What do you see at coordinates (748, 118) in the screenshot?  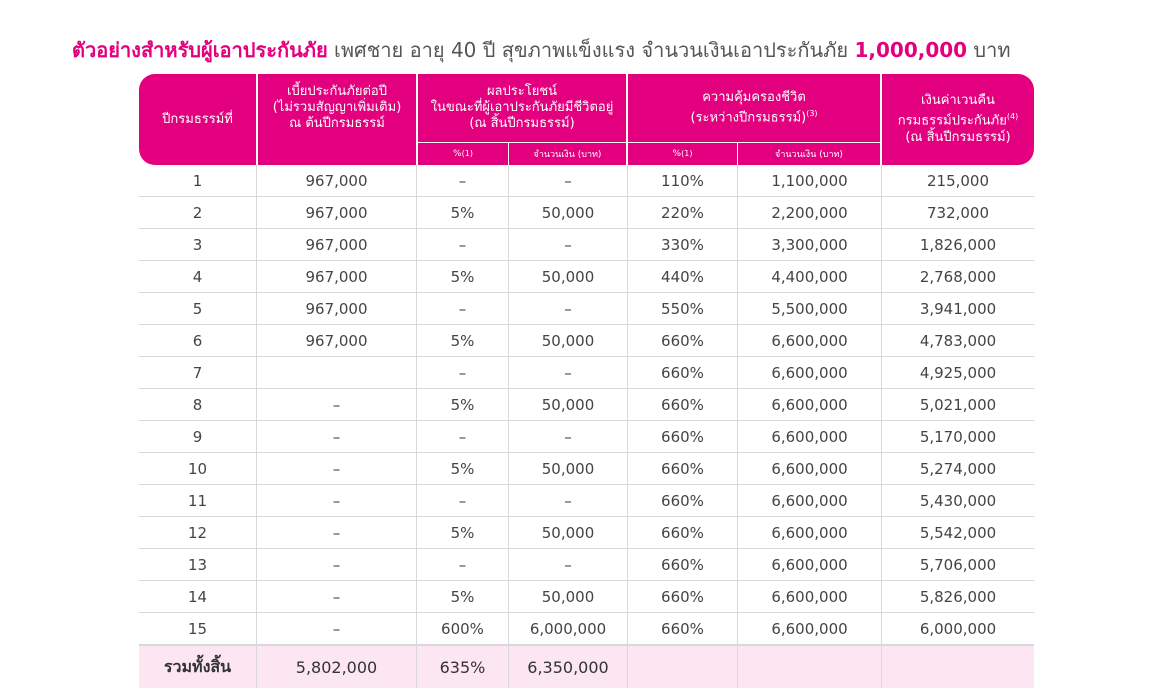 I see `header-coverage-line2: (ระหว่างปีกรมธรรม์)` at bounding box center [748, 118].